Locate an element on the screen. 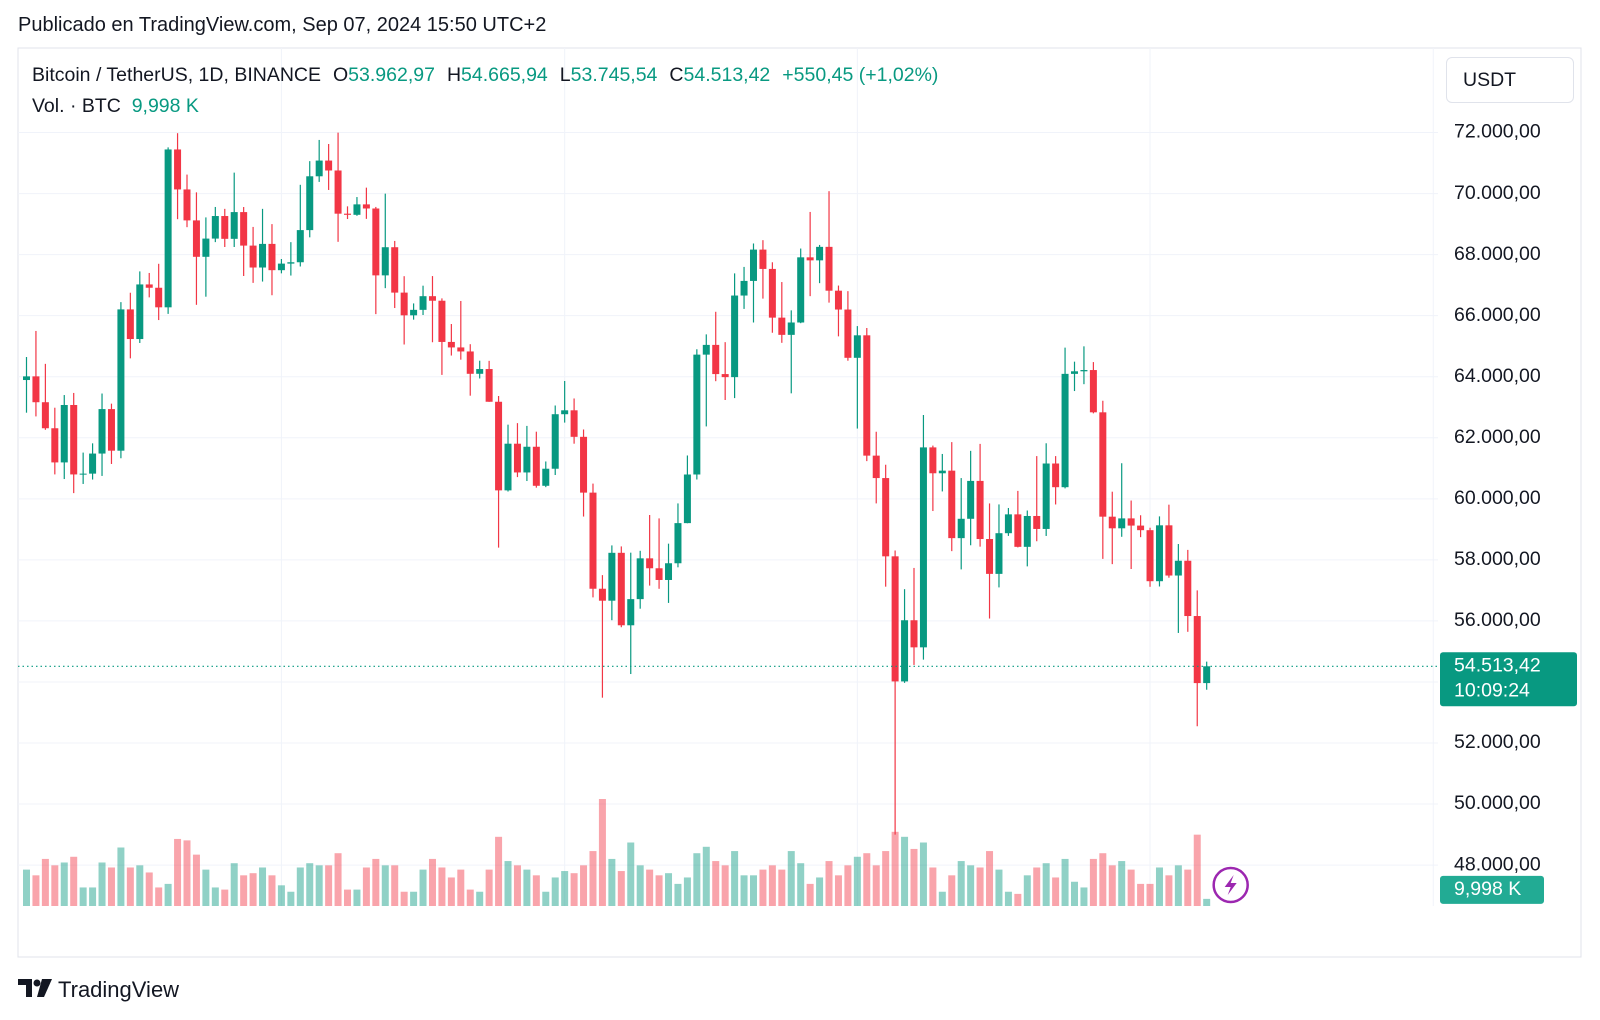 The image size is (1600, 1020). footer-brand: TradingView is located at coordinates (119, 989).